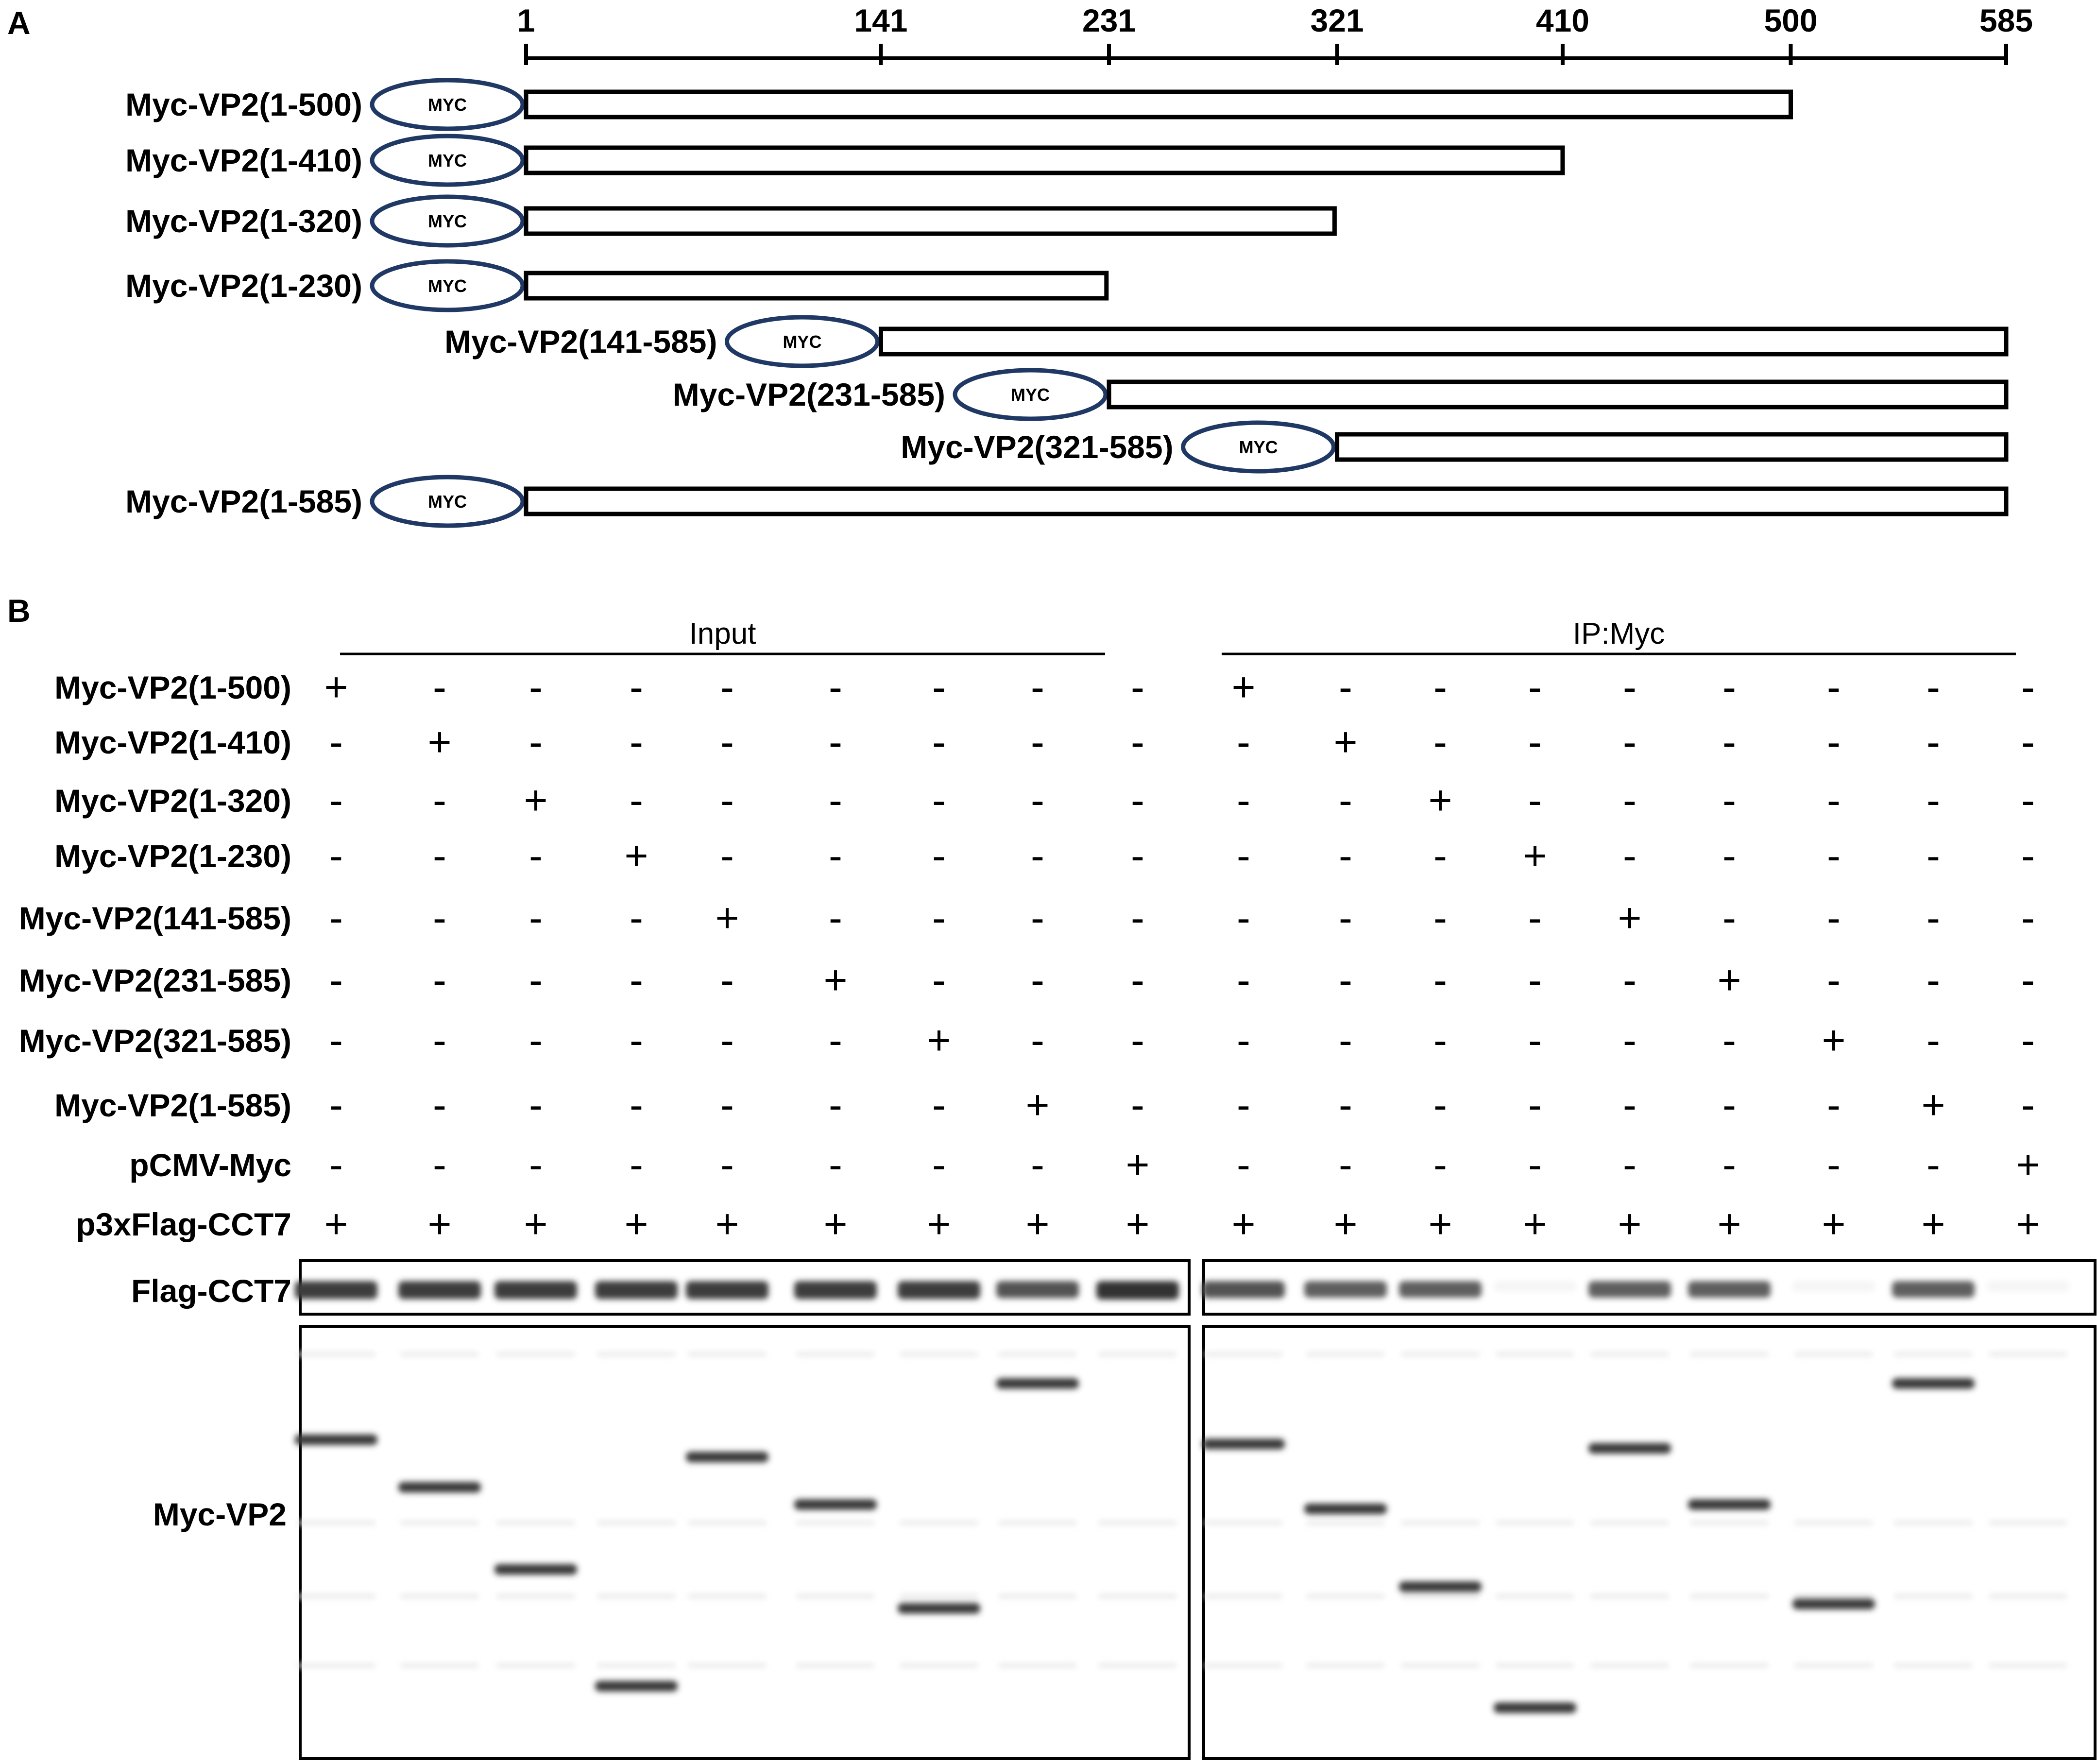  Describe the element at coordinates (845, 160) in the screenshot. I see `construct-row: Myc-VP2(1-410) MYC` at that location.